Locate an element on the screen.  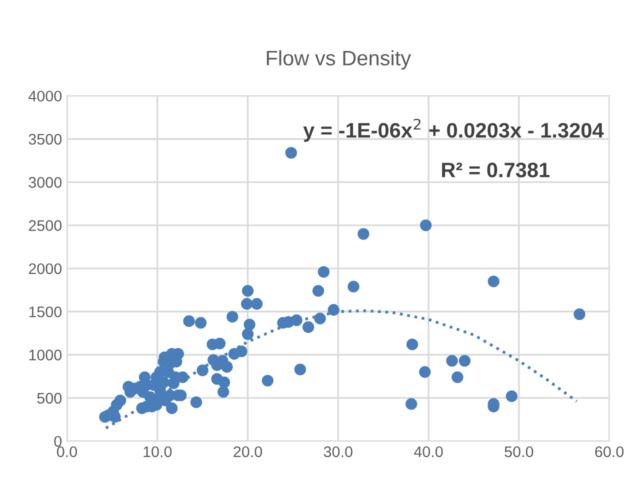
x-tick-label: 60.0 is located at coordinates (609, 452).